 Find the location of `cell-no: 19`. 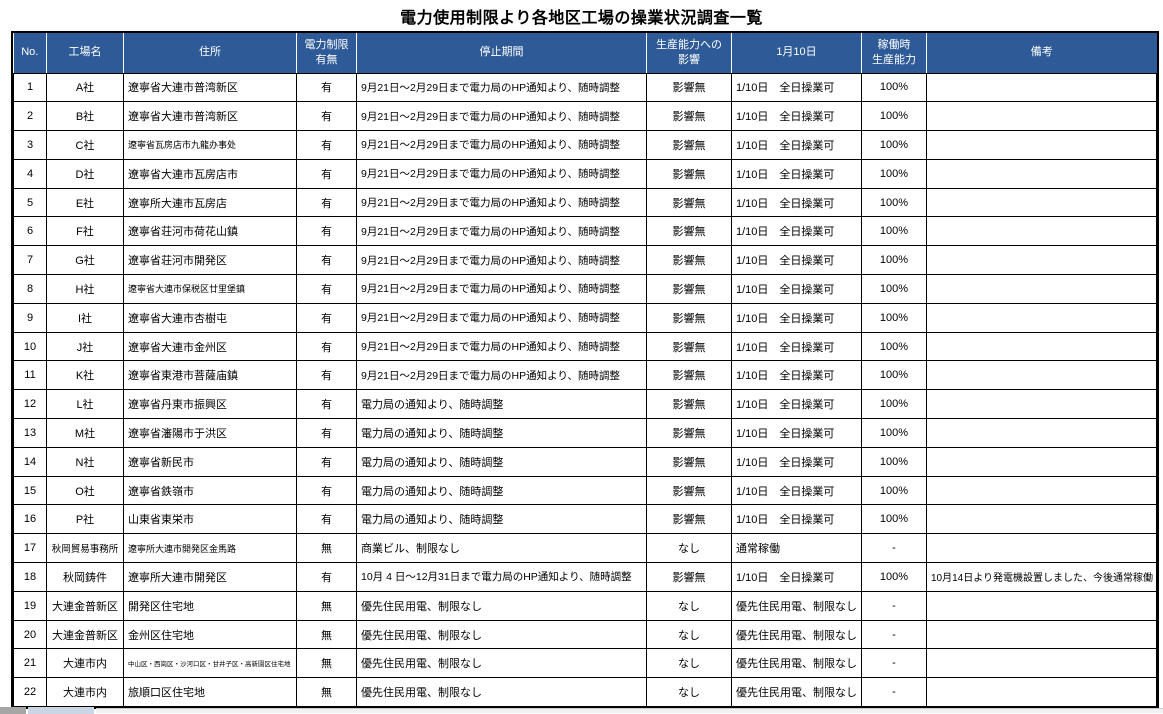

cell-no: 19 is located at coordinates (30, 605).